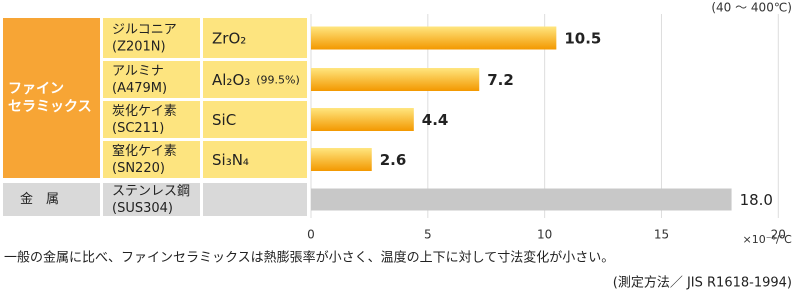 The image size is (798, 296). What do you see at coordinates (751, 8) in the screenshot?
I see `condition: (40 ～ 400℃)` at bounding box center [751, 8].